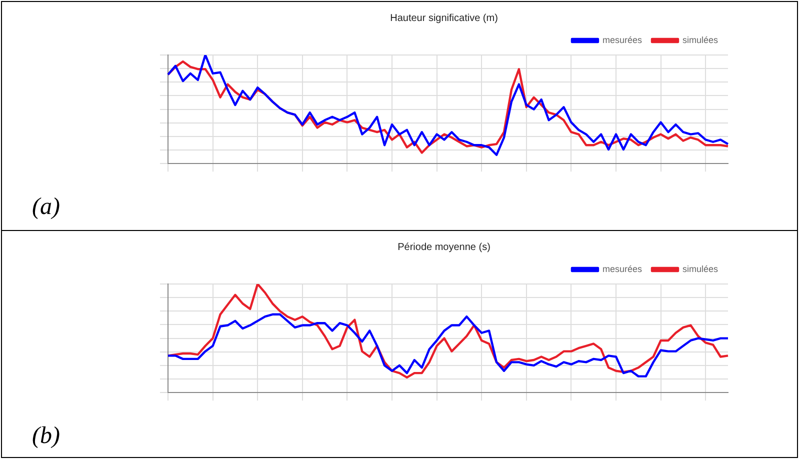 This screenshot has height=459, width=799. I want to click on text: (b), so click(46, 436).